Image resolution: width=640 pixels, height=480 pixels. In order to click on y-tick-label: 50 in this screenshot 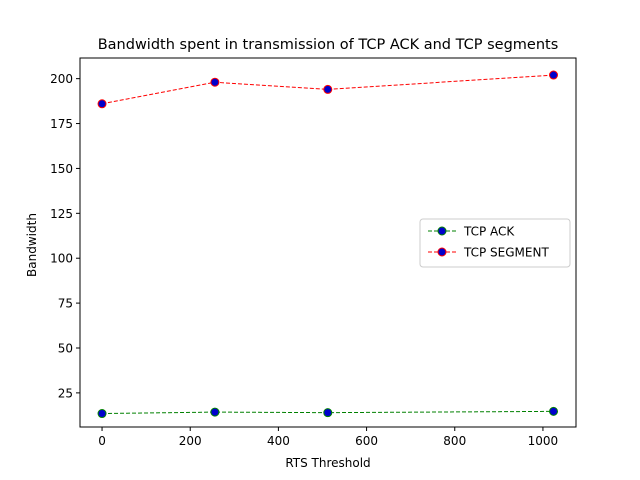, I will do `click(65, 348)`.